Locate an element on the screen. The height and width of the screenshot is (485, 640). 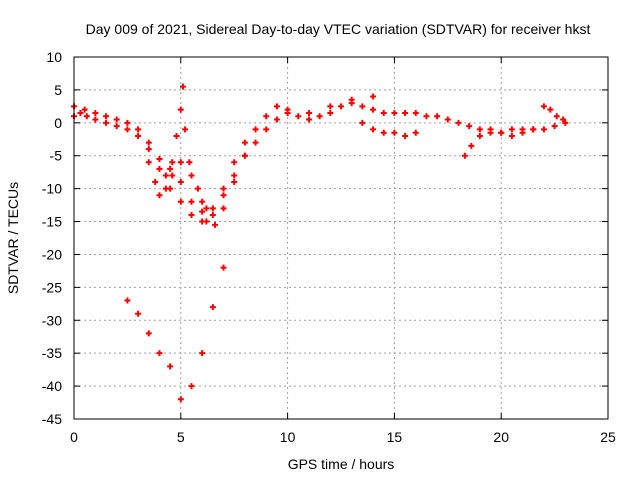
series-low-track is located at coordinates (175, 333).